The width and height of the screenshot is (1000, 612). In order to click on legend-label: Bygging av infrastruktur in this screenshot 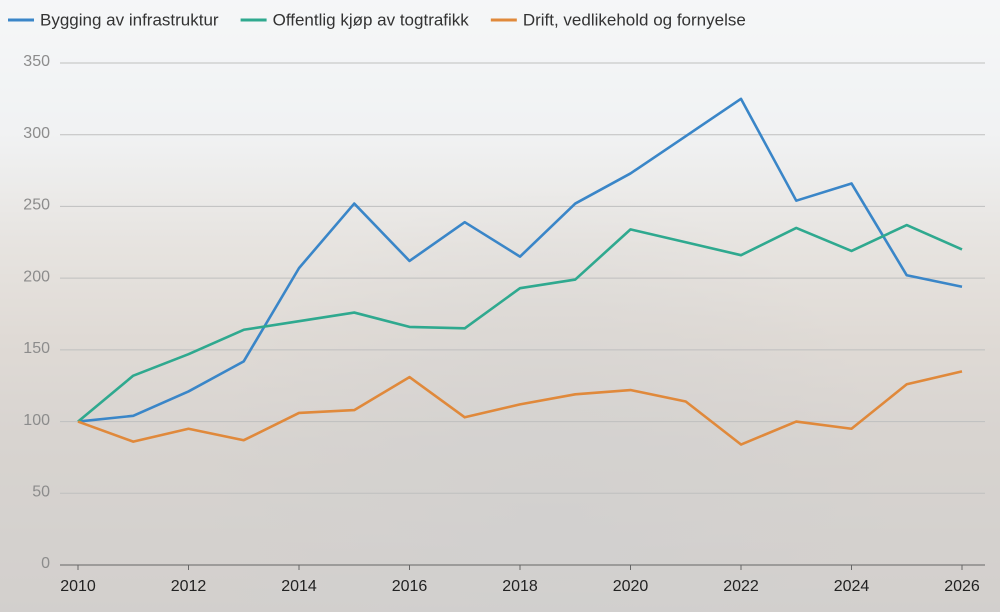, I will do `click(129, 19)`.